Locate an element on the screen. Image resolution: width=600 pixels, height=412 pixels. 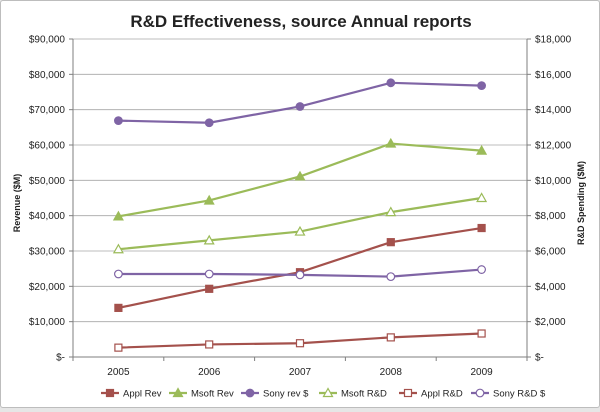
left-tick-label: $70,000 is located at coordinates (47, 110).